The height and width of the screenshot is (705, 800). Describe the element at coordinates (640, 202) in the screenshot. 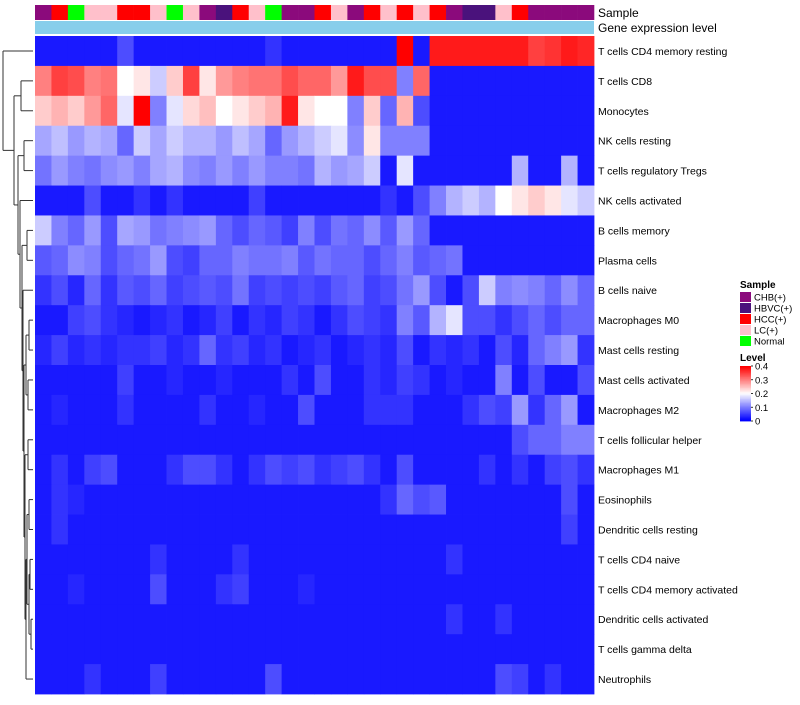

I see `row-label: NK cells activated` at that location.